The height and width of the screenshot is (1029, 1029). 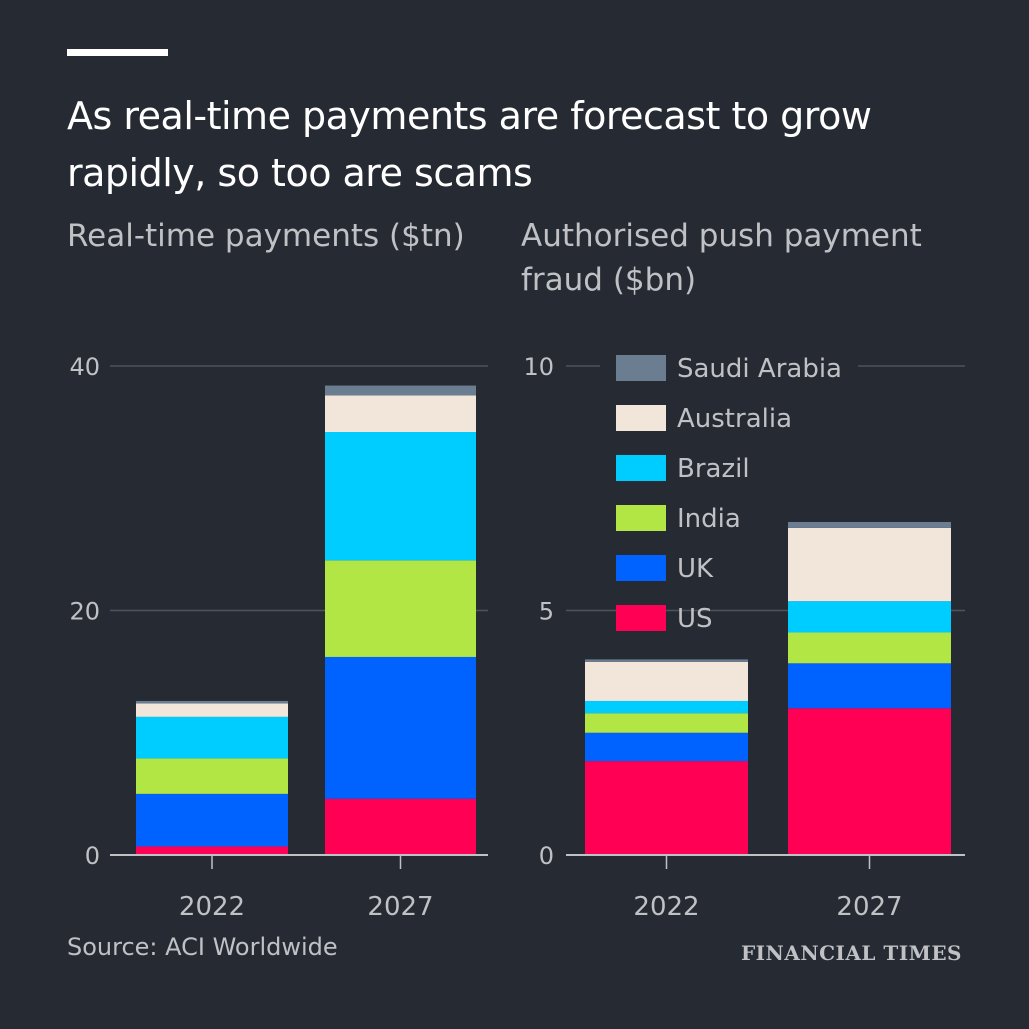 What do you see at coordinates (400, 390) in the screenshot?
I see `left-bar-2027-saudi-arabia` at bounding box center [400, 390].